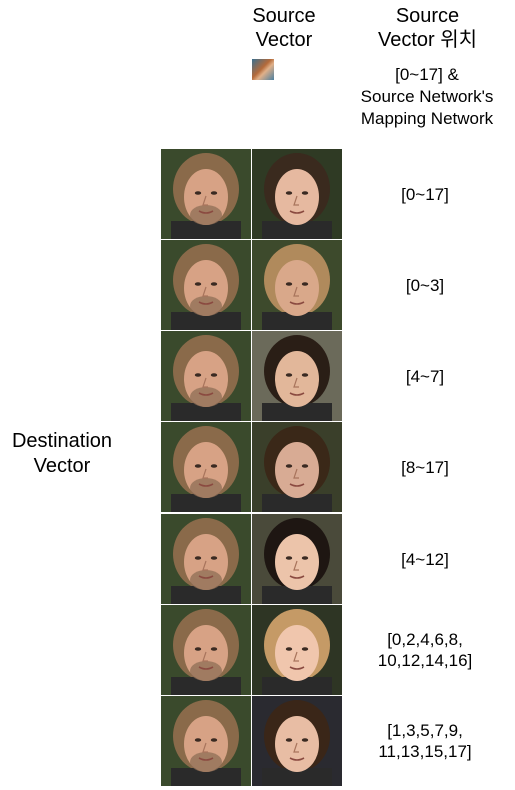 The image size is (515, 790). I want to click on result-row: [8~17], so click(333, 467).